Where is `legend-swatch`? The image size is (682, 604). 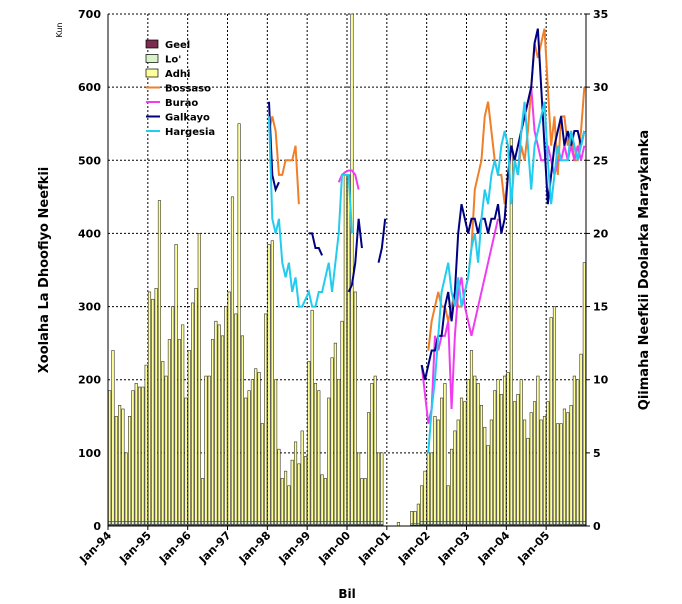 legend-swatch is located at coordinates (152, 73).